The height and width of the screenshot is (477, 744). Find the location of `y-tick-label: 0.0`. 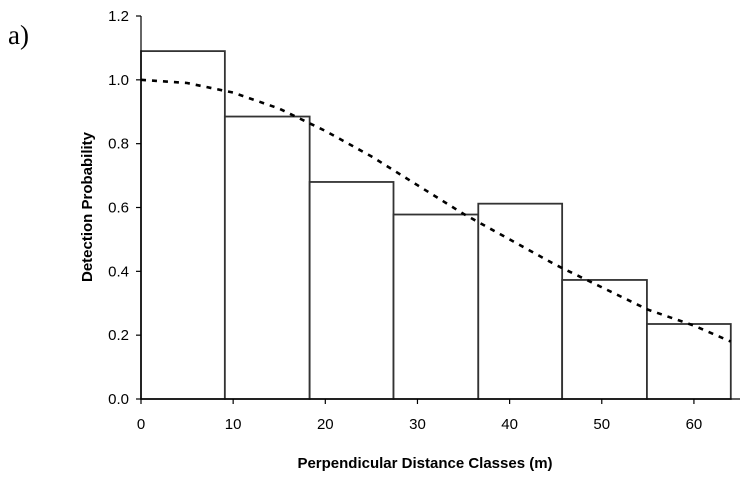

y-tick-label: 0.0 is located at coordinates (118, 399).